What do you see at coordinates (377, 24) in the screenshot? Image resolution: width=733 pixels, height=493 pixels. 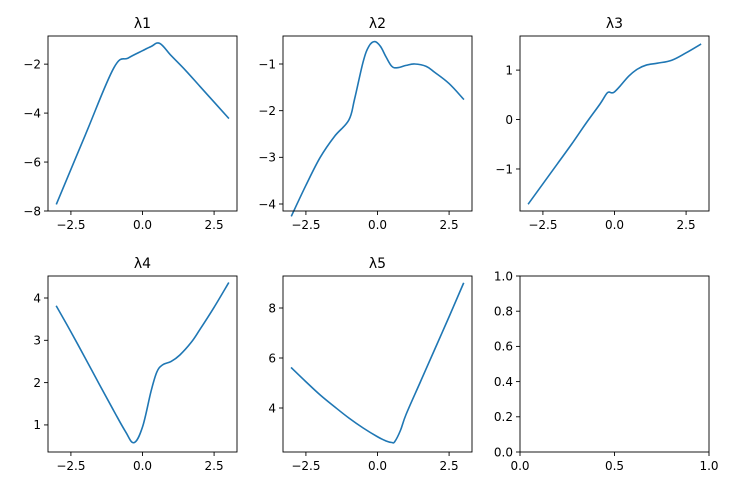 I see `subplot-title: λ2` at bounding box center [377, 24].